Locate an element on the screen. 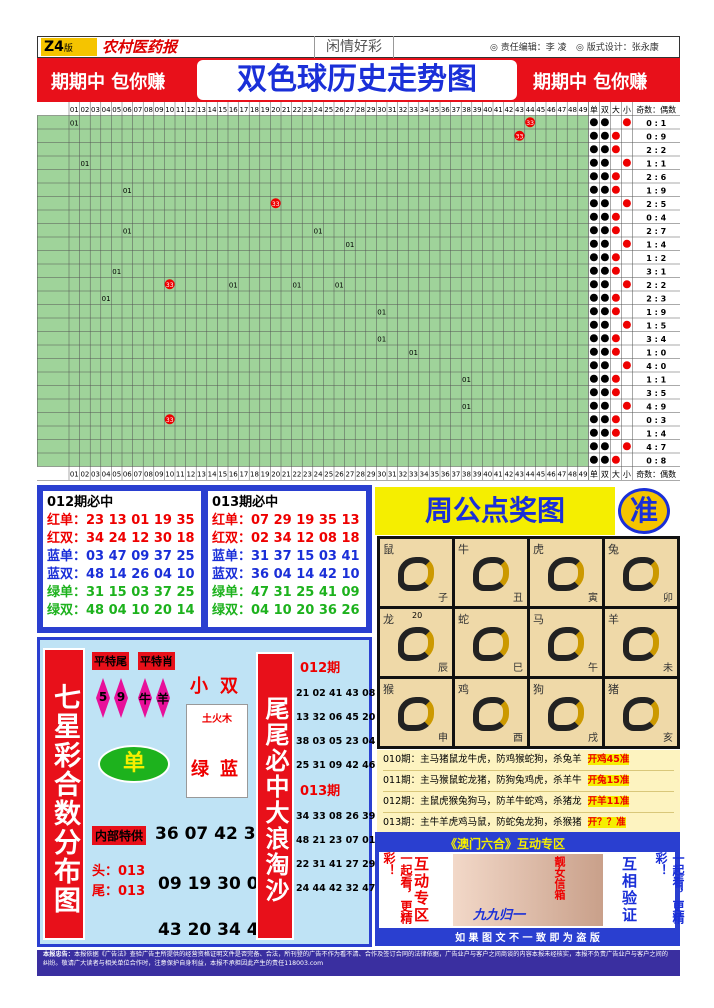 The image size is (714, 1008). footer-label: 本报忠告： is located at coordinates (58, 954).